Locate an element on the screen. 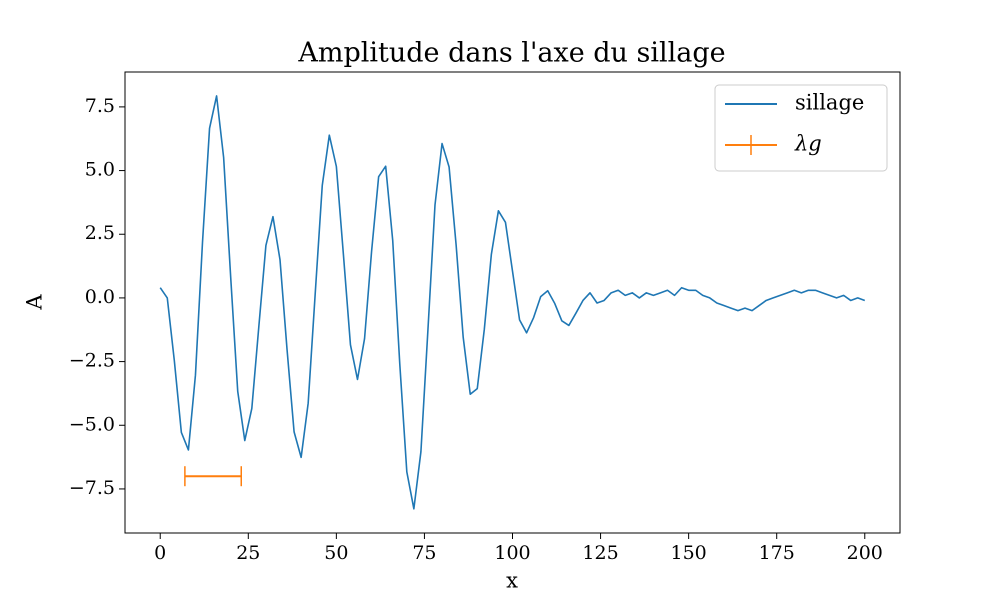  x-tick-label: 125 is located at coordinates (600, 553).